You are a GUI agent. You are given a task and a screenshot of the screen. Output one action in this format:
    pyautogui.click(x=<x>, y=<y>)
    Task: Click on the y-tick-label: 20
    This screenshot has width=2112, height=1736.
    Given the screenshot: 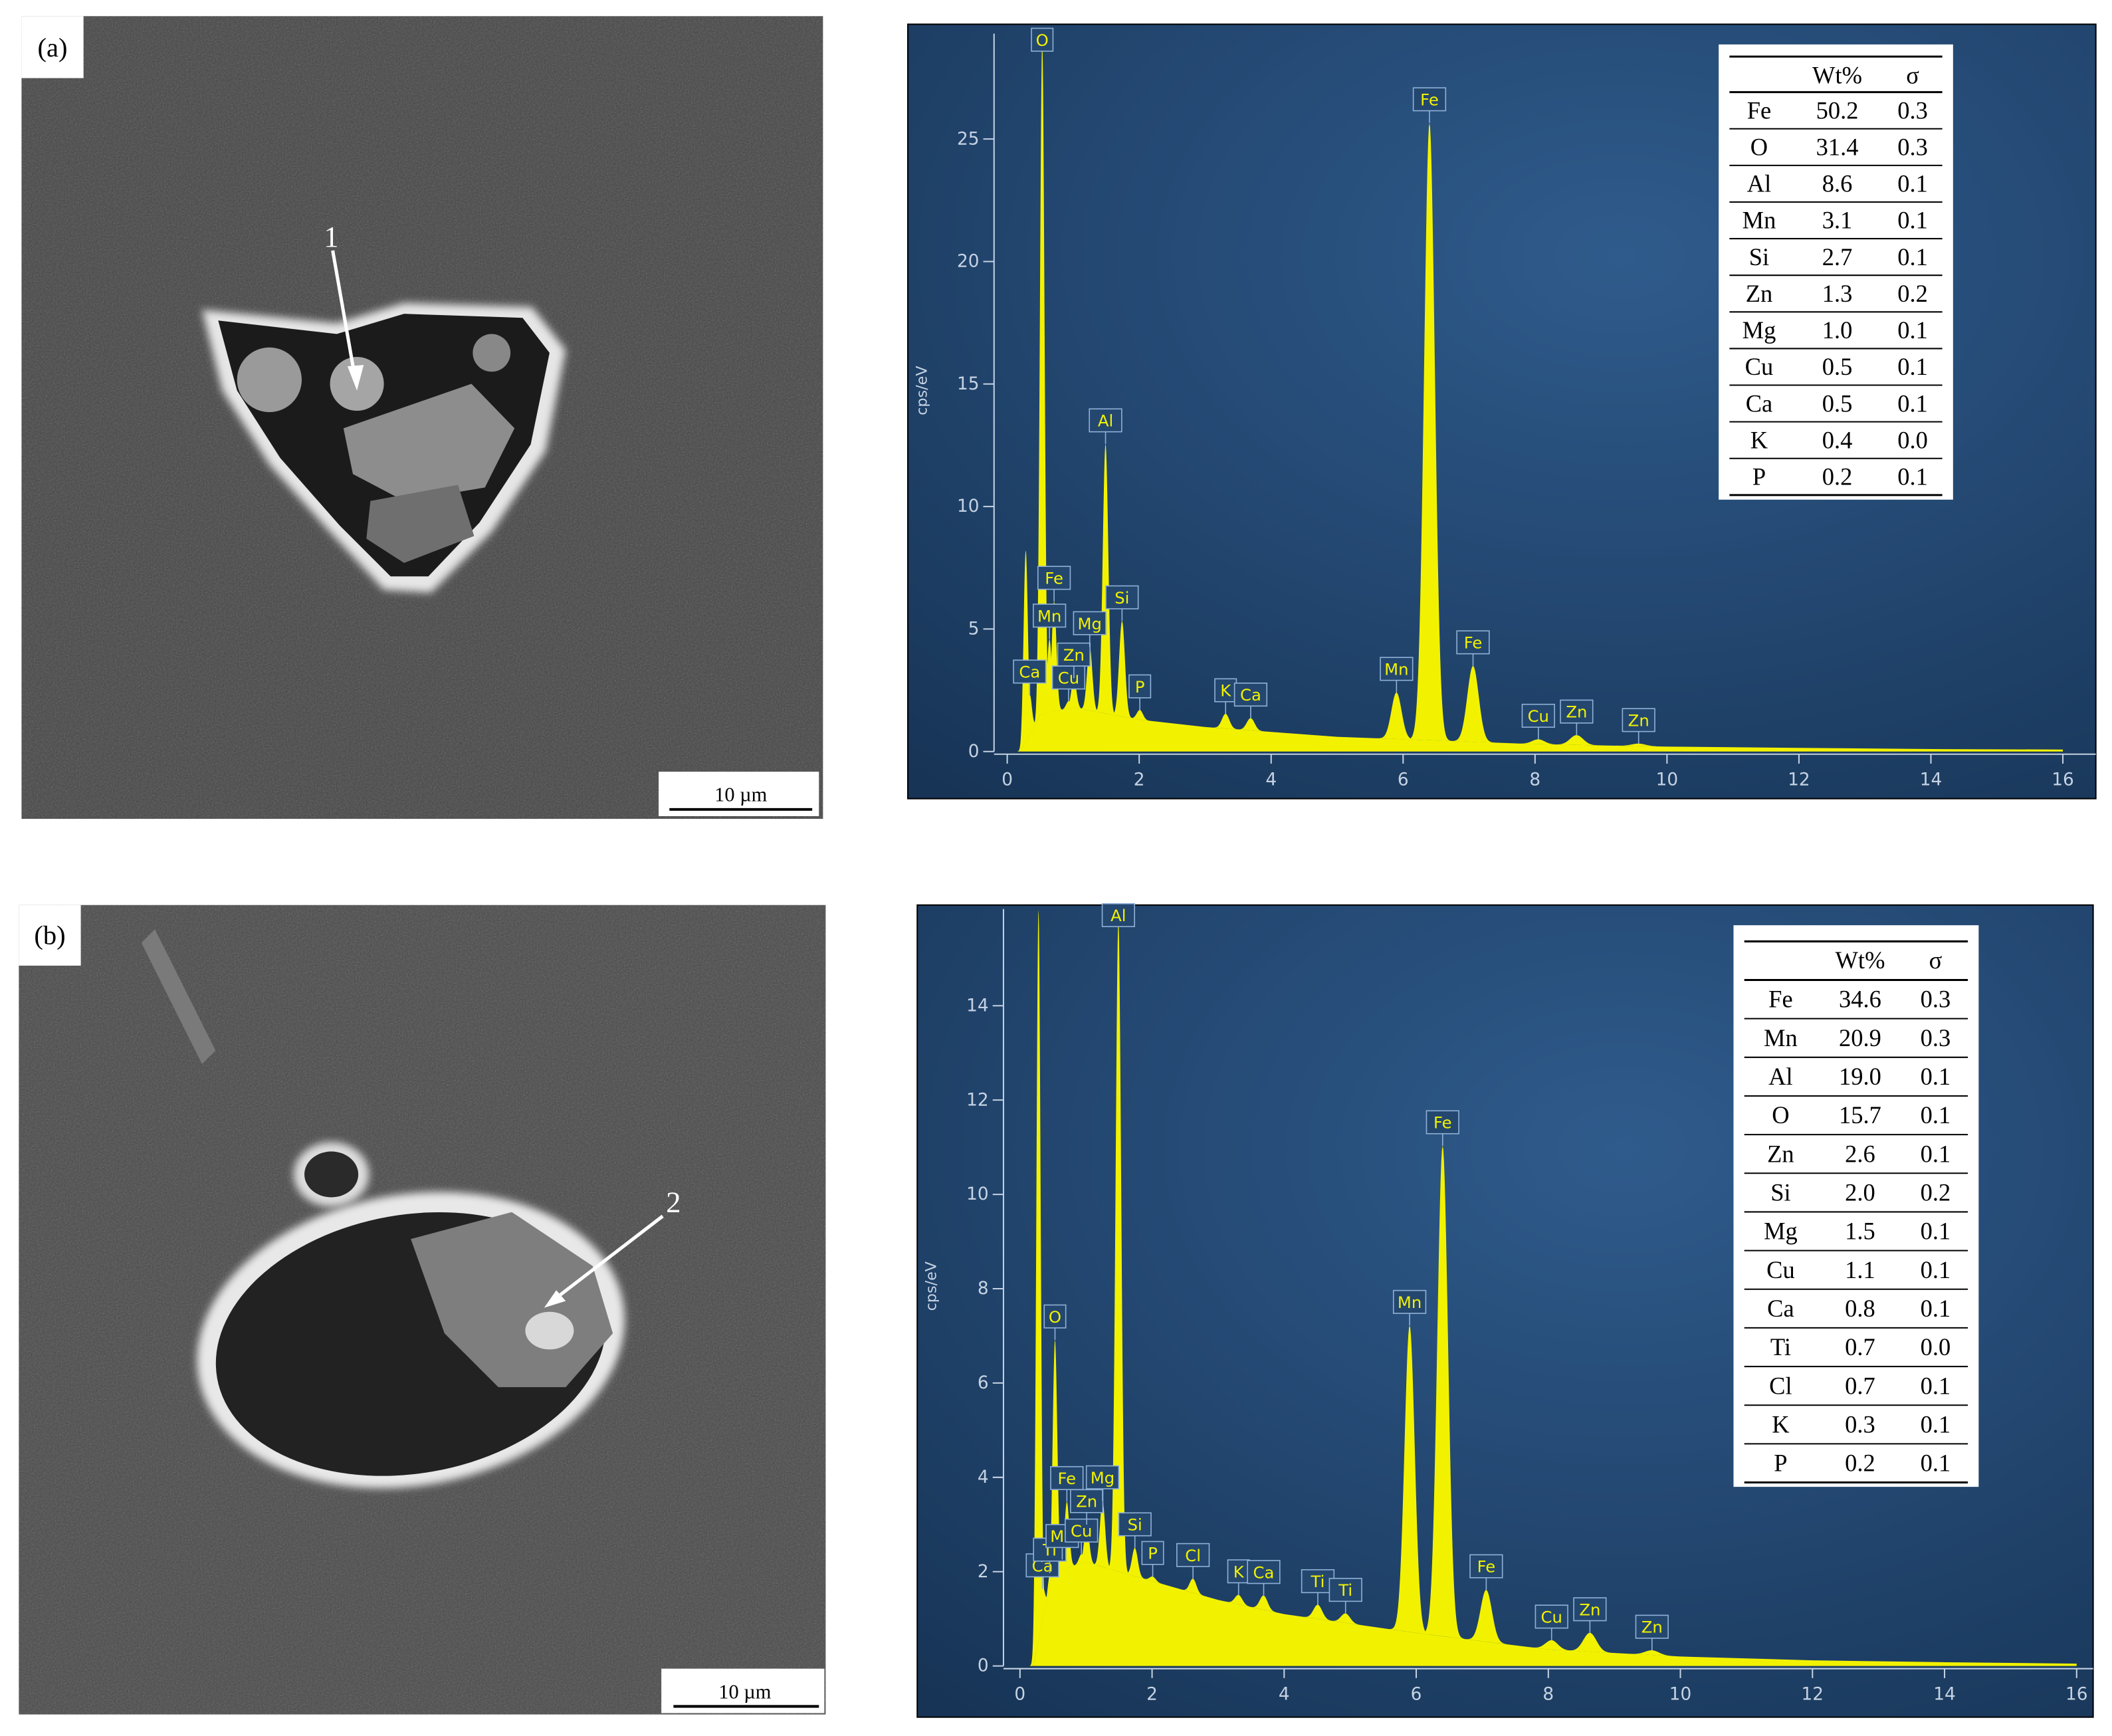 What is the action you would take?
    pyautogui.click(x=968, y=262)
    